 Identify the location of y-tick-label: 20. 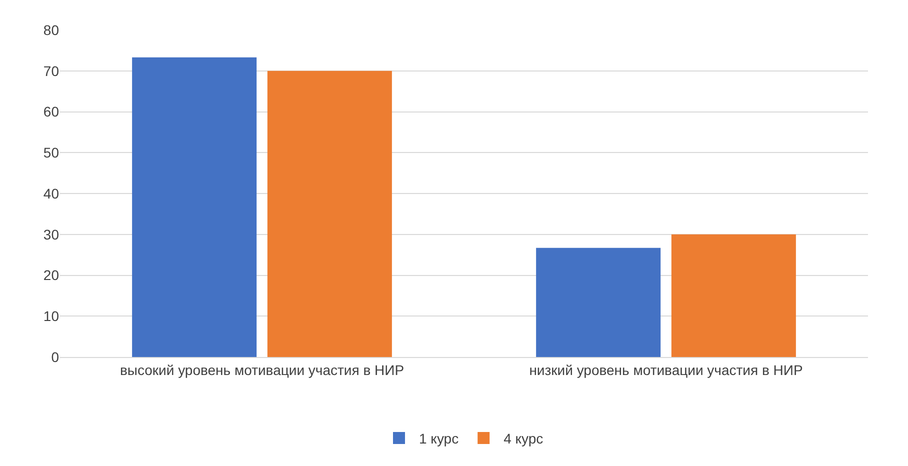
(51, 275).